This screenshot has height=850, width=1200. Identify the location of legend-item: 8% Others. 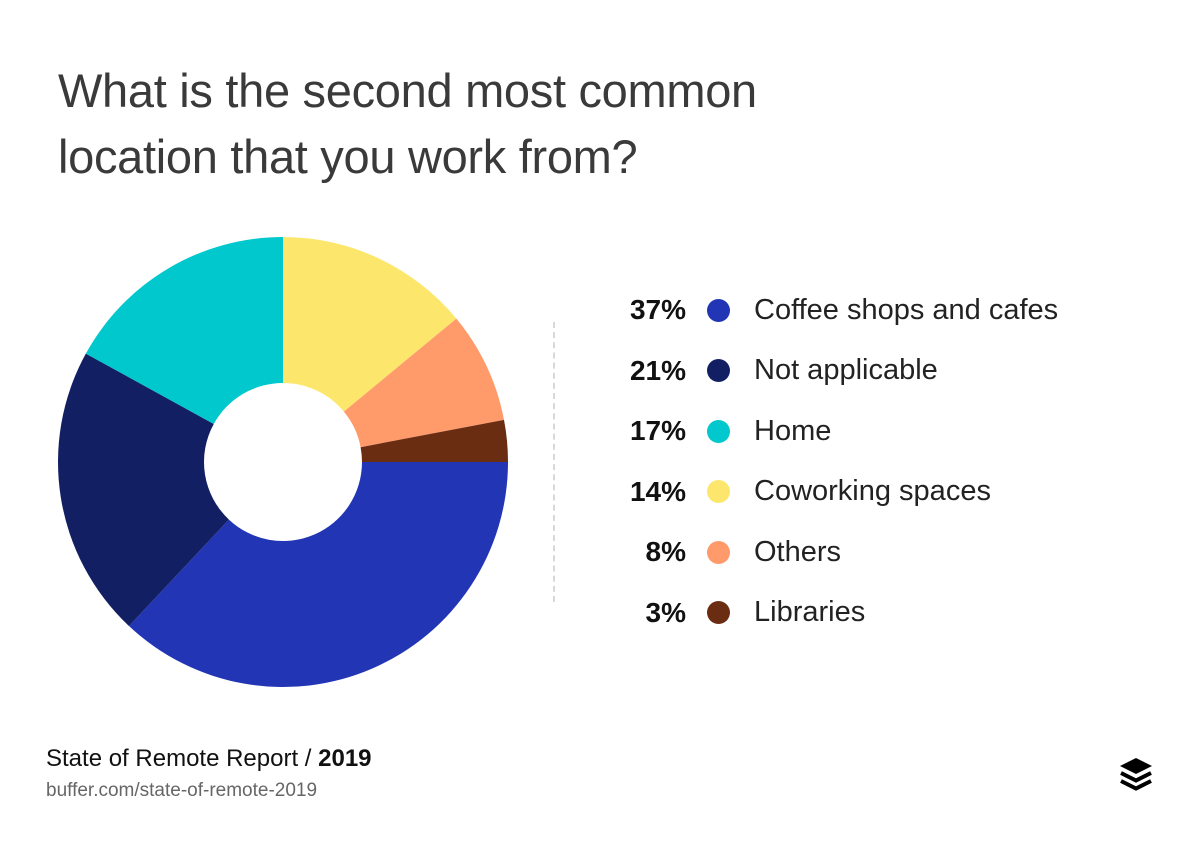
(880, 552).